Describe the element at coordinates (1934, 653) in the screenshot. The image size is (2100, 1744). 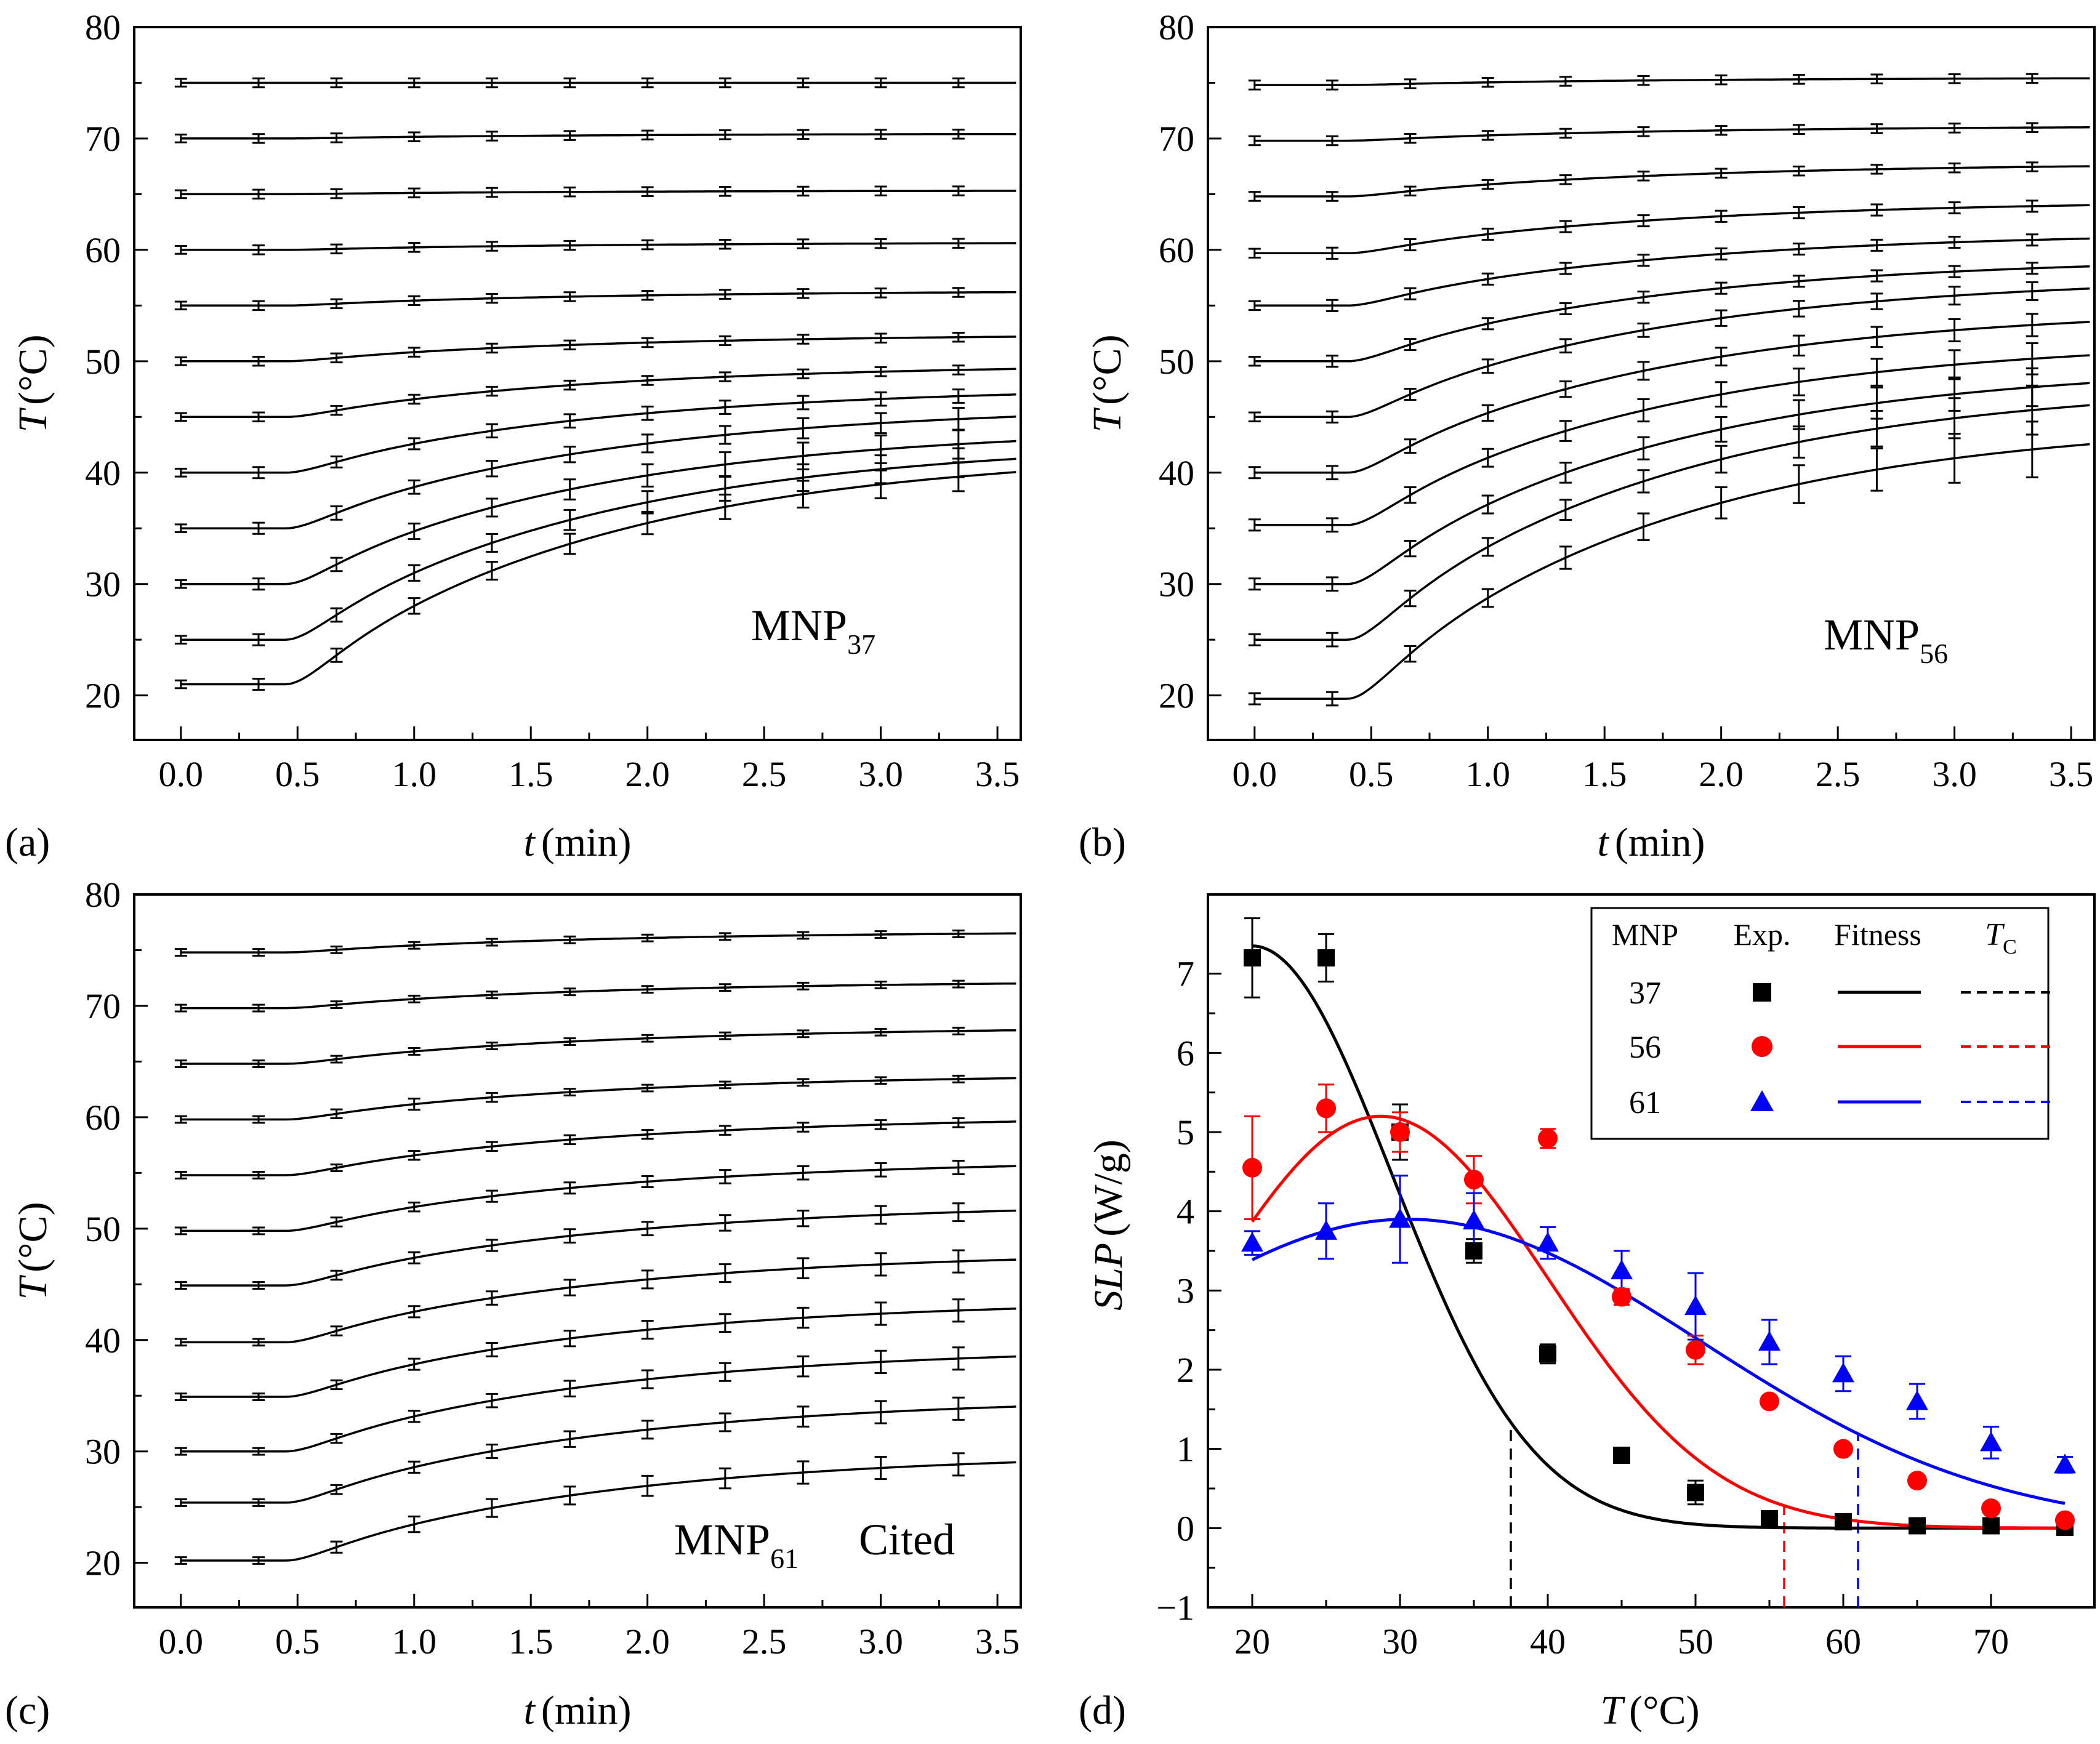
I see `annotation-sub: 56` at that location.